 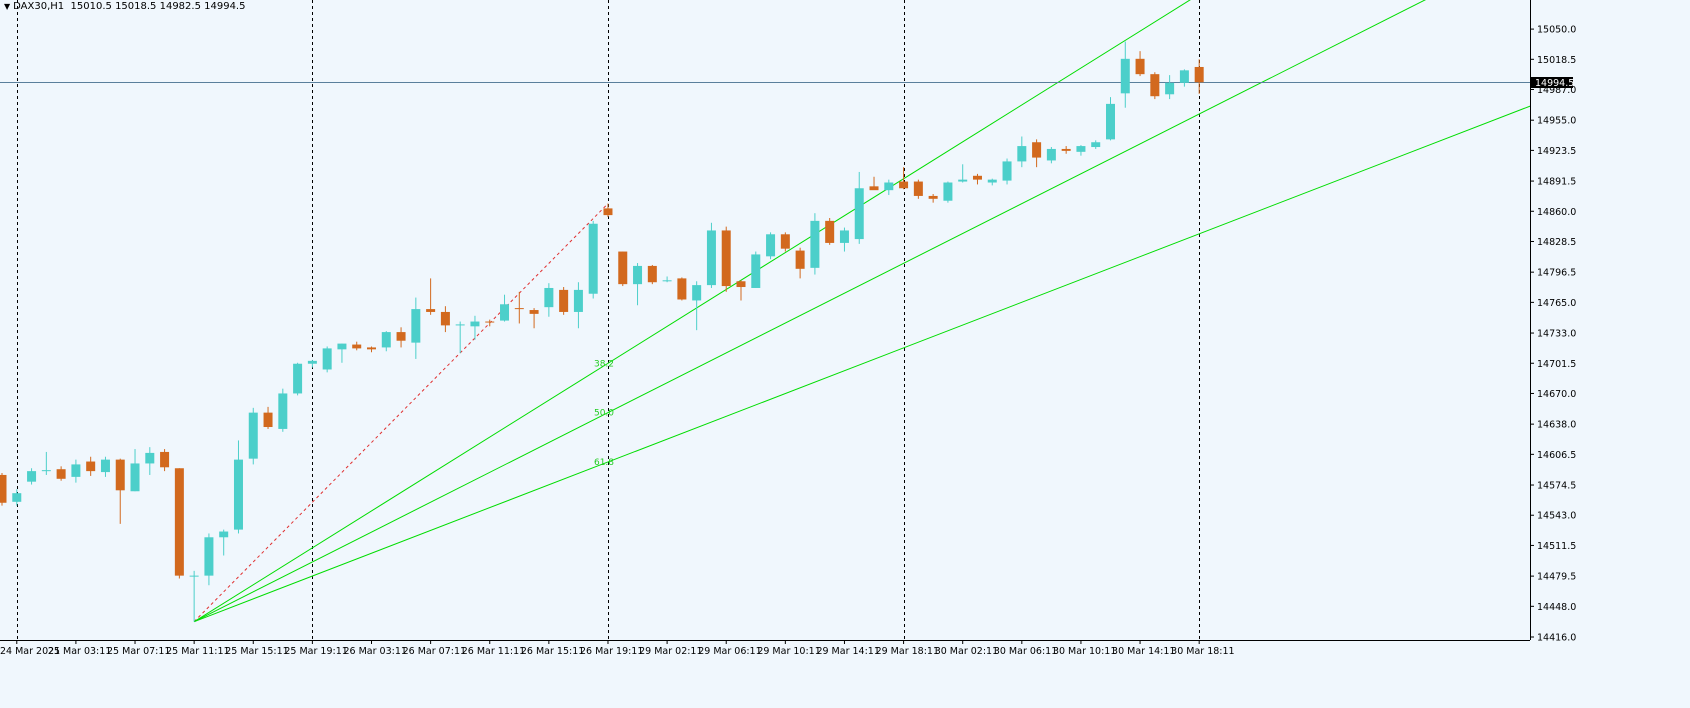 What do you see at coordinates (30, 651) in the screenshot?
I see `x-tick-label: 24 Mar 2021` at bounding box center [30, 651].